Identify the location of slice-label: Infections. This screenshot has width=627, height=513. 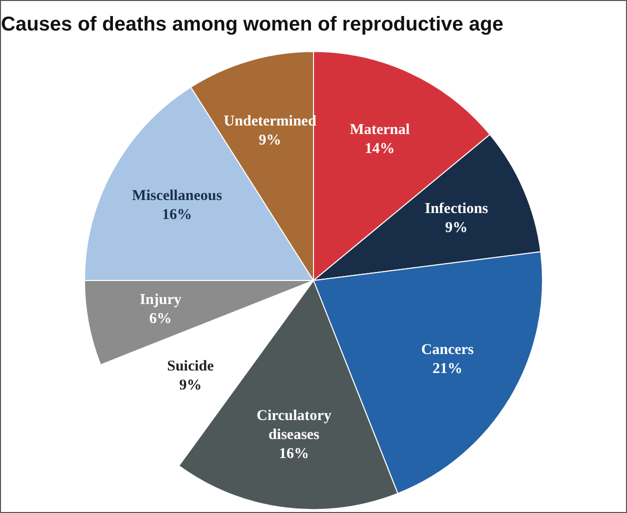
(456, 209).